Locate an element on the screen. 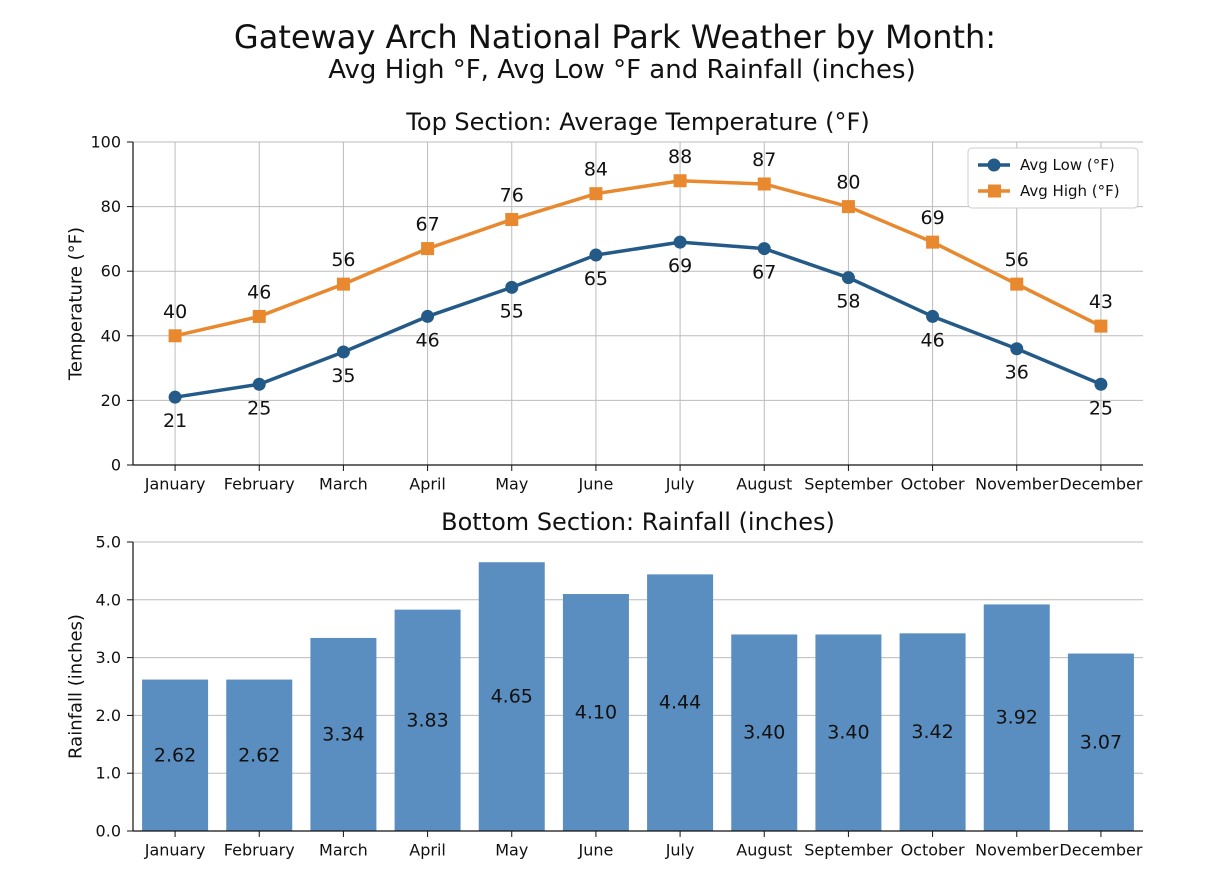  y-tick-label: 5.0 is located at coordinates (108, 542).